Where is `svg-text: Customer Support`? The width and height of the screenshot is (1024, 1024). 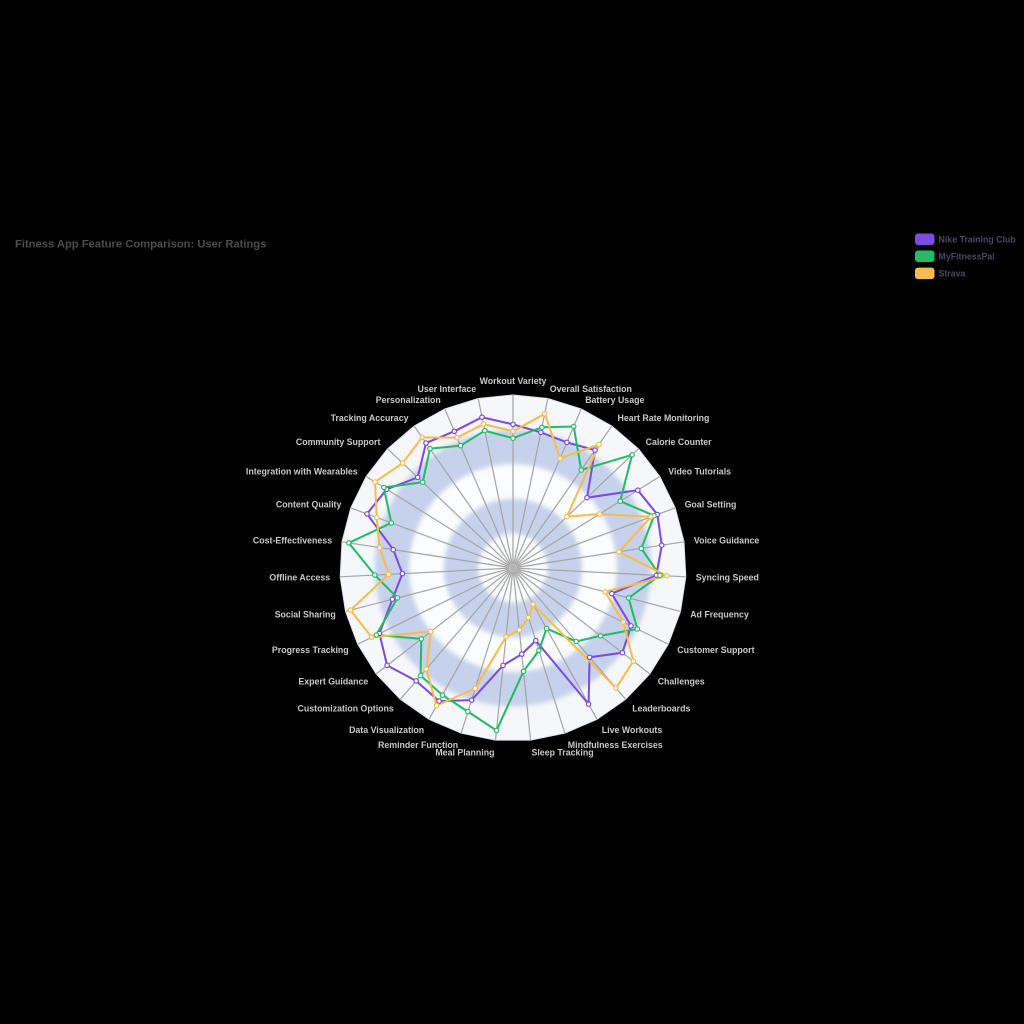
svg-text: Customer Support is located at coordinates (715, 650).